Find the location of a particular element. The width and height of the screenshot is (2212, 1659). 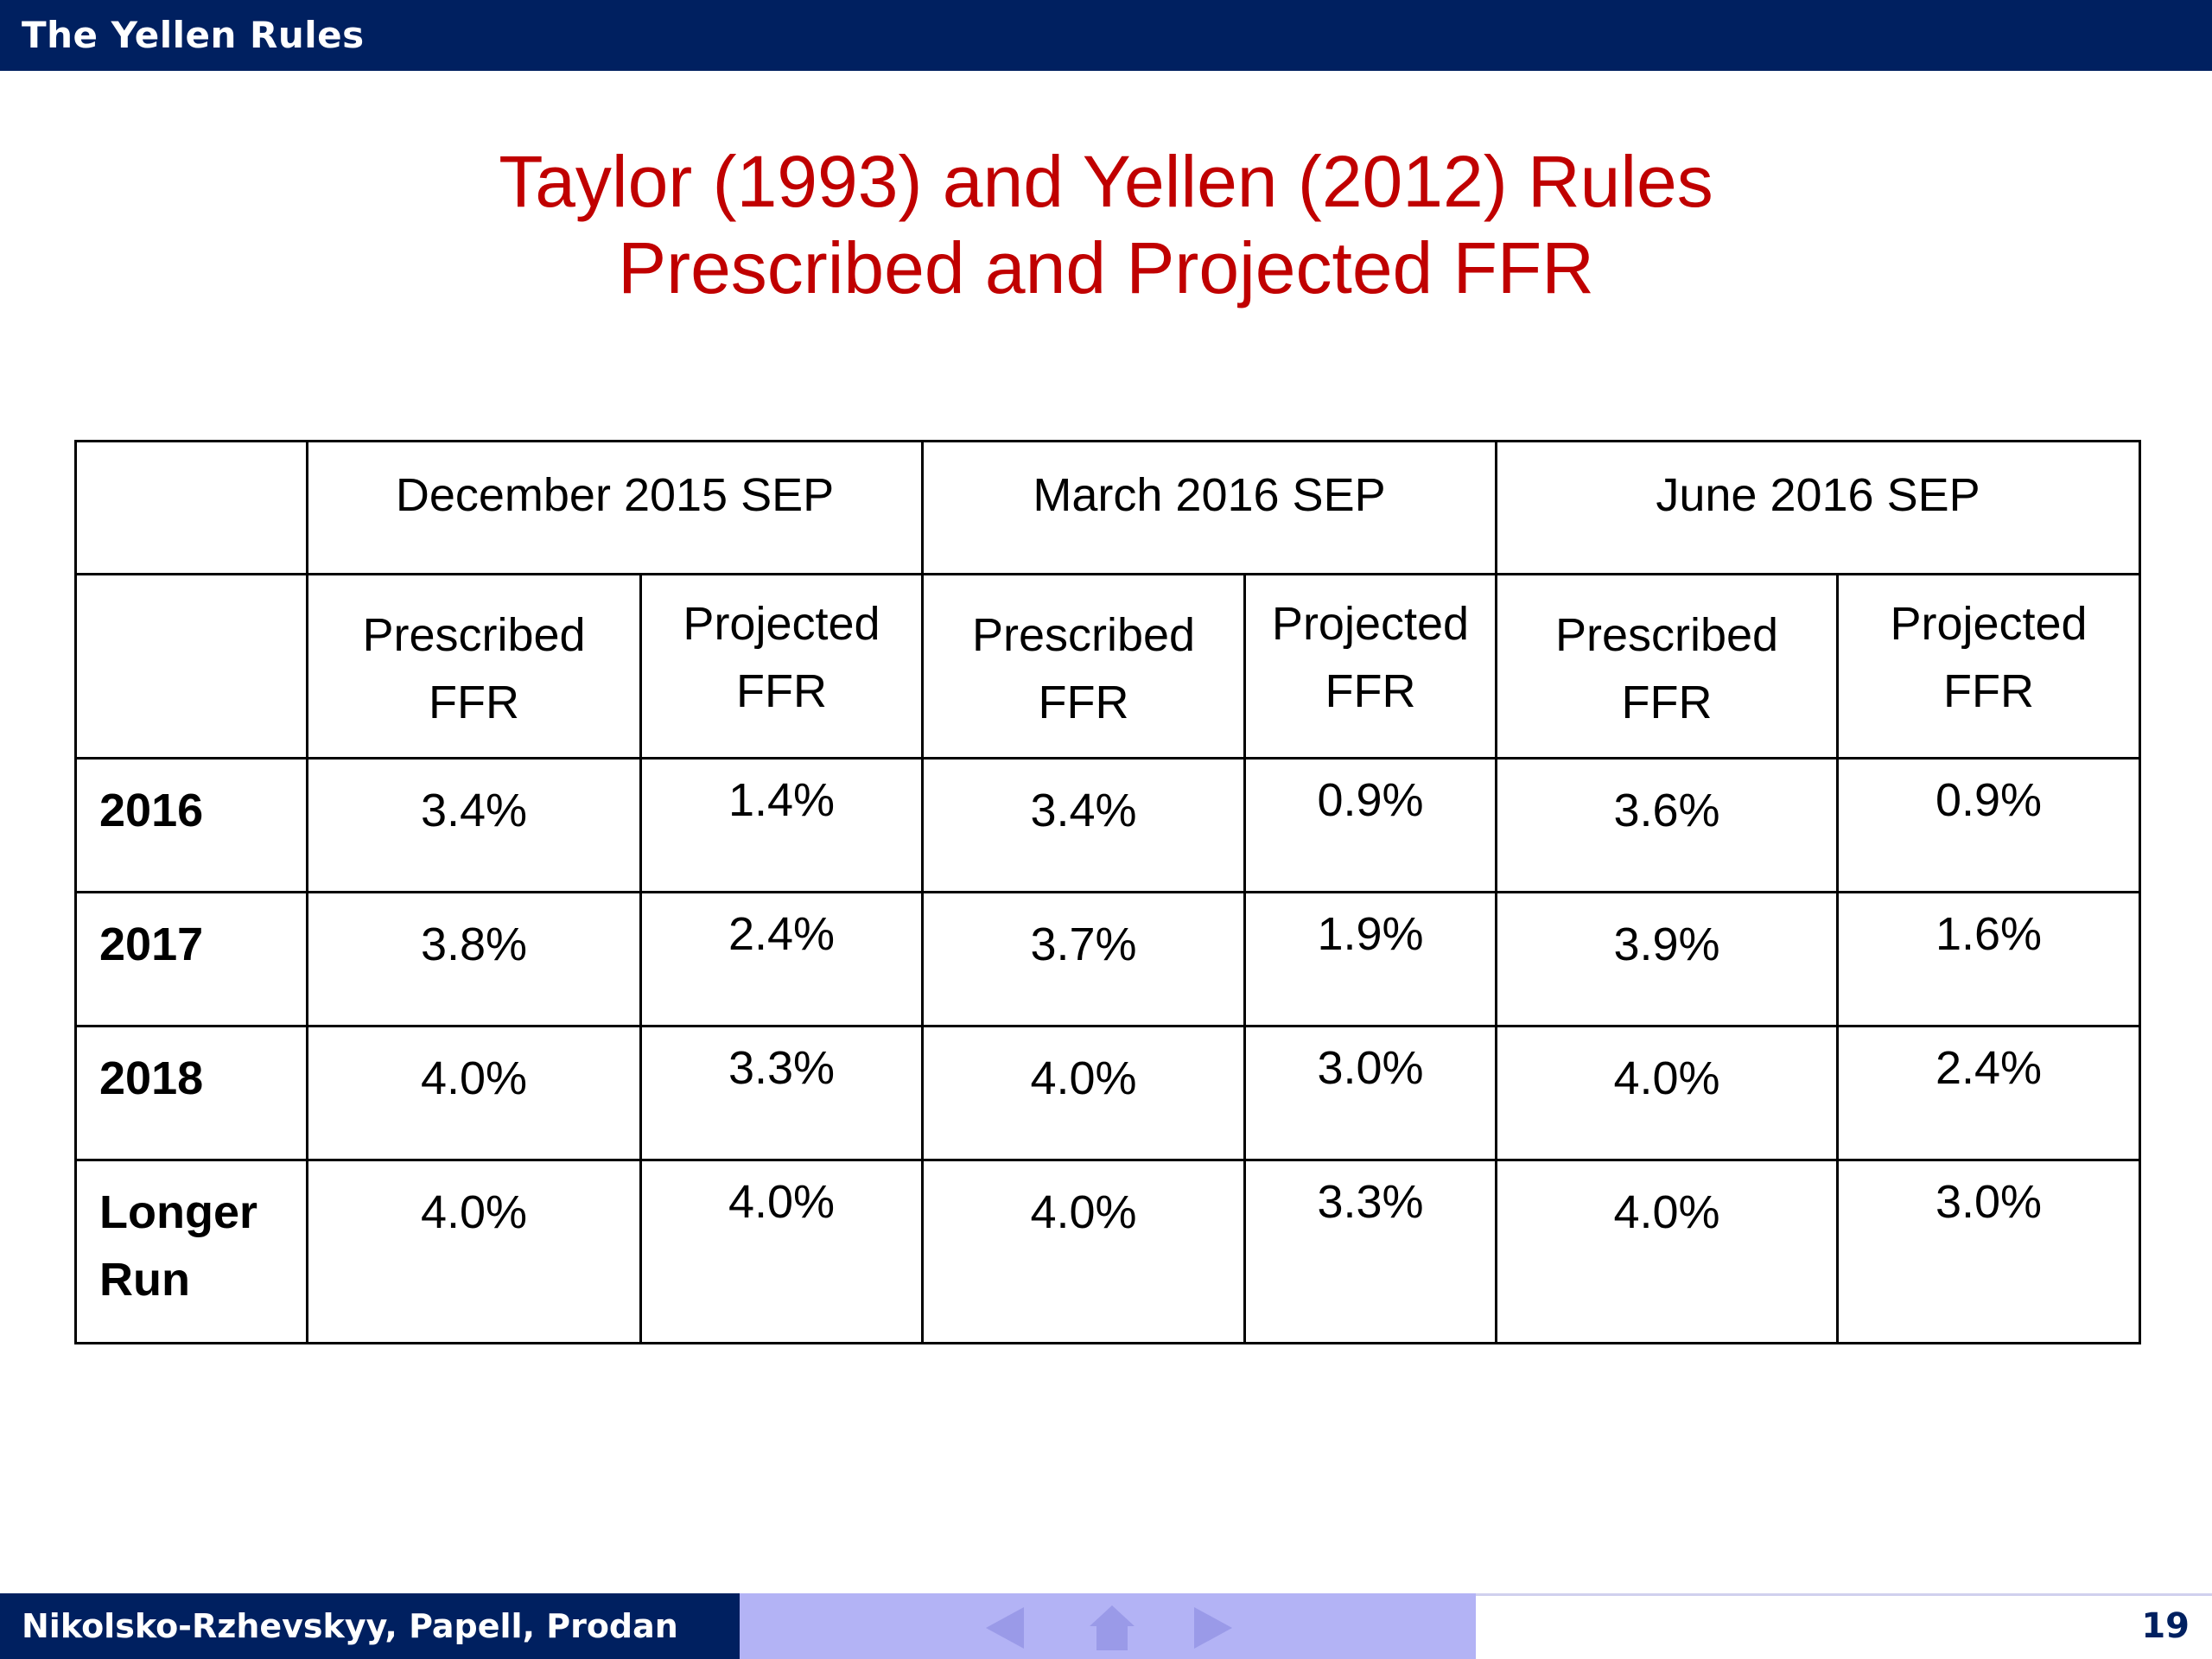

arrow-left-icon is located at coordinates (1005, 1628).